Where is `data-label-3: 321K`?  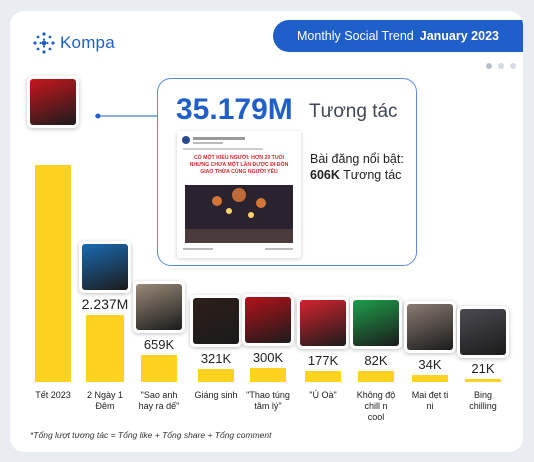
data-label-3: 321K is located at coordinates (216, 358).